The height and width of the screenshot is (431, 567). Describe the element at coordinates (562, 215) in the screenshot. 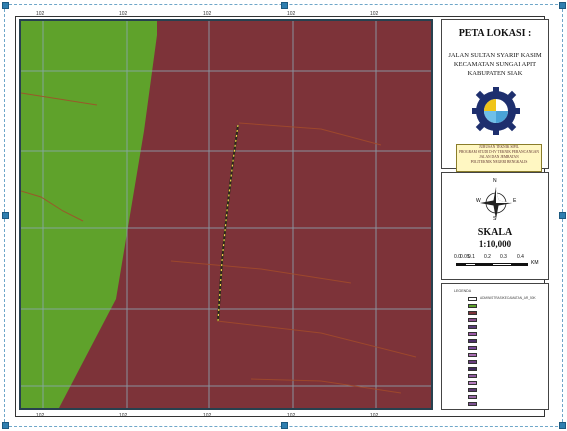

I see `resize-handle-middle-right` at that location.